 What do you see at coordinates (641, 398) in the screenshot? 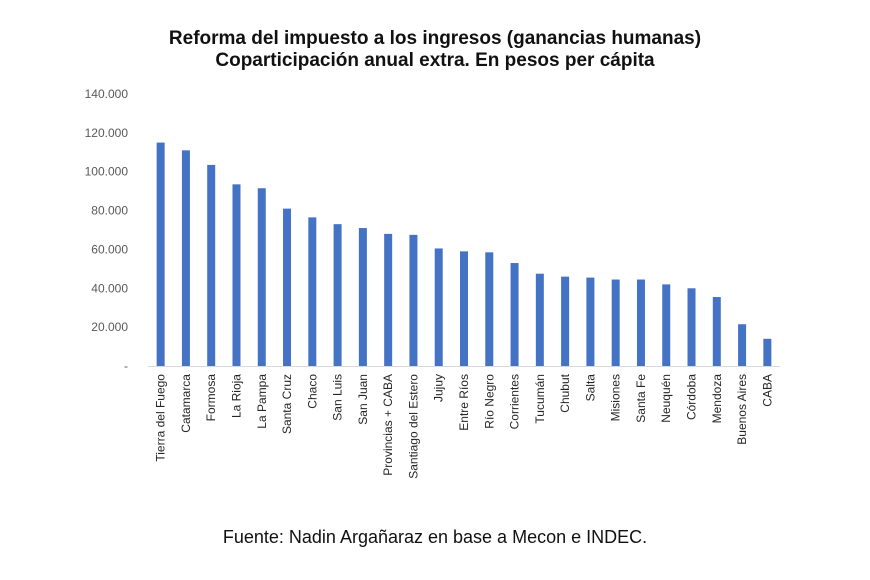
I see `x-tick-label: Santa Fe` at bounding box center [641, 398].